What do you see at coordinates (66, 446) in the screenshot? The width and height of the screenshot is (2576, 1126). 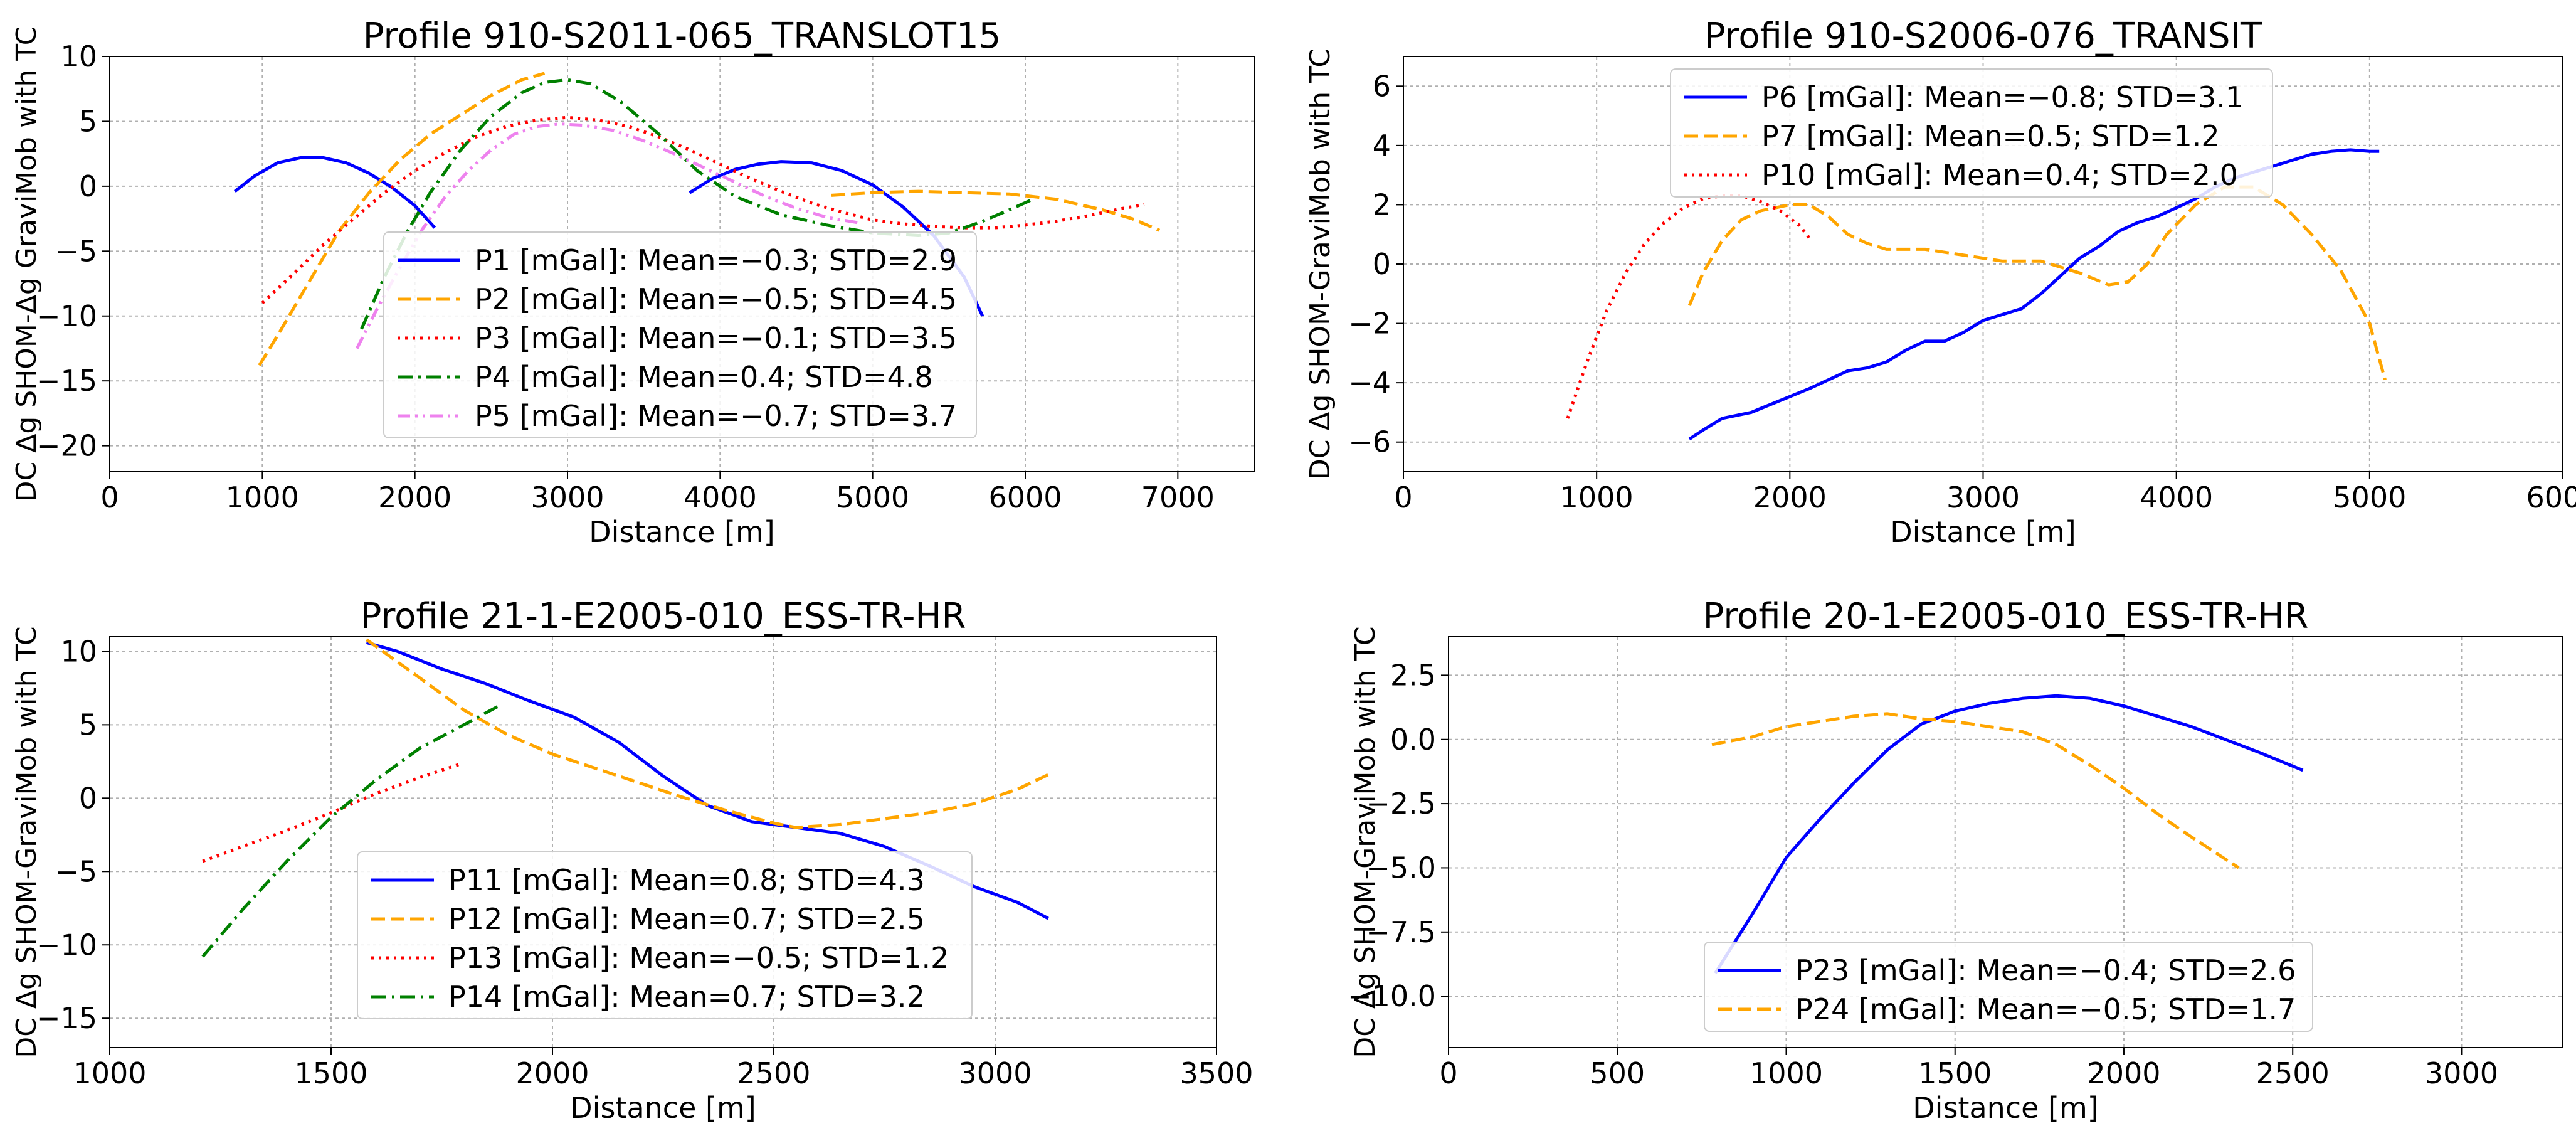 I see `y-tick-label: −20` at bounding box center [66, 446].